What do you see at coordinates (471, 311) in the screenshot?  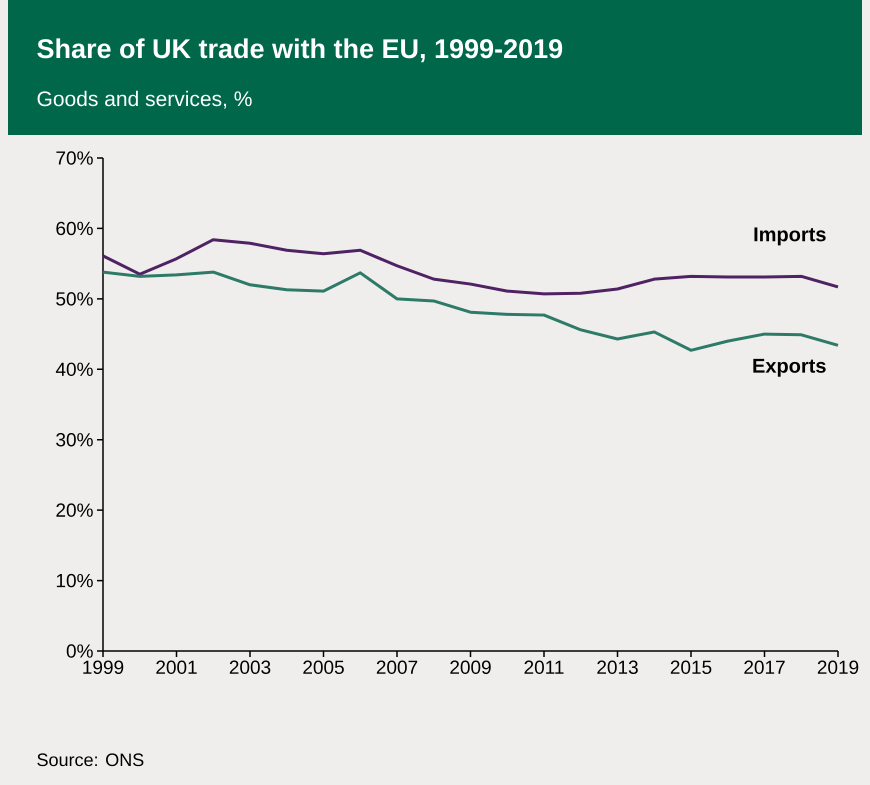 I see `line-series` at bounding box center [471, 311].